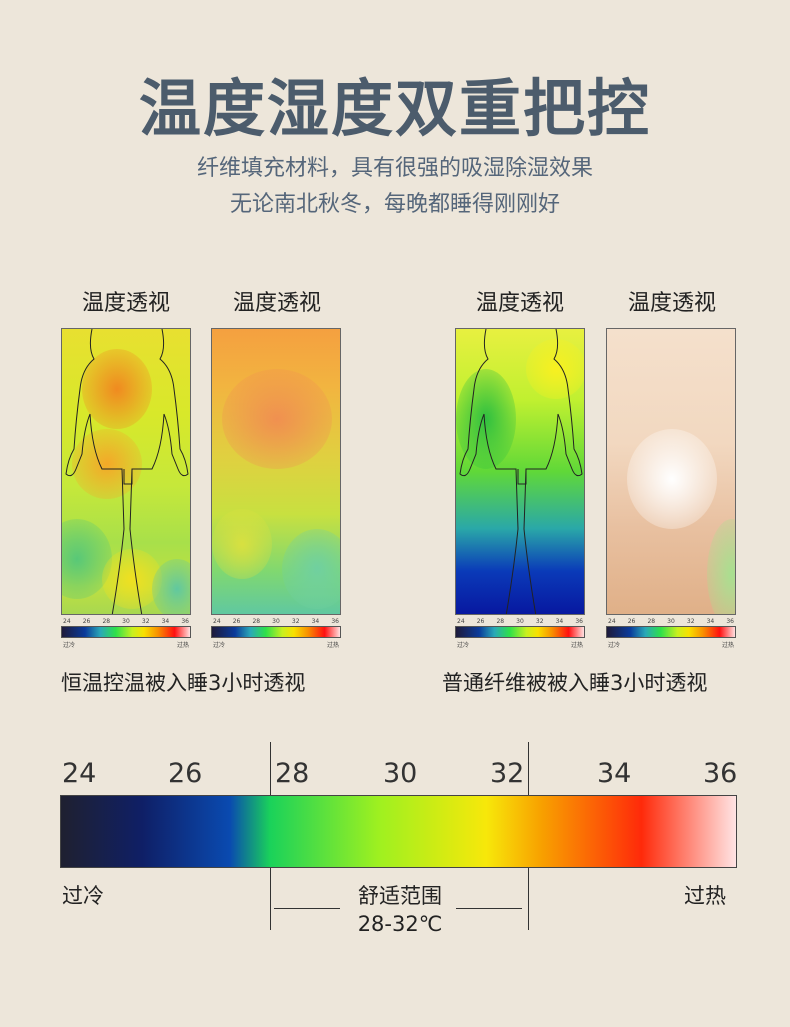  I want to click on scale-tick-28: 28, so click(292, 773).